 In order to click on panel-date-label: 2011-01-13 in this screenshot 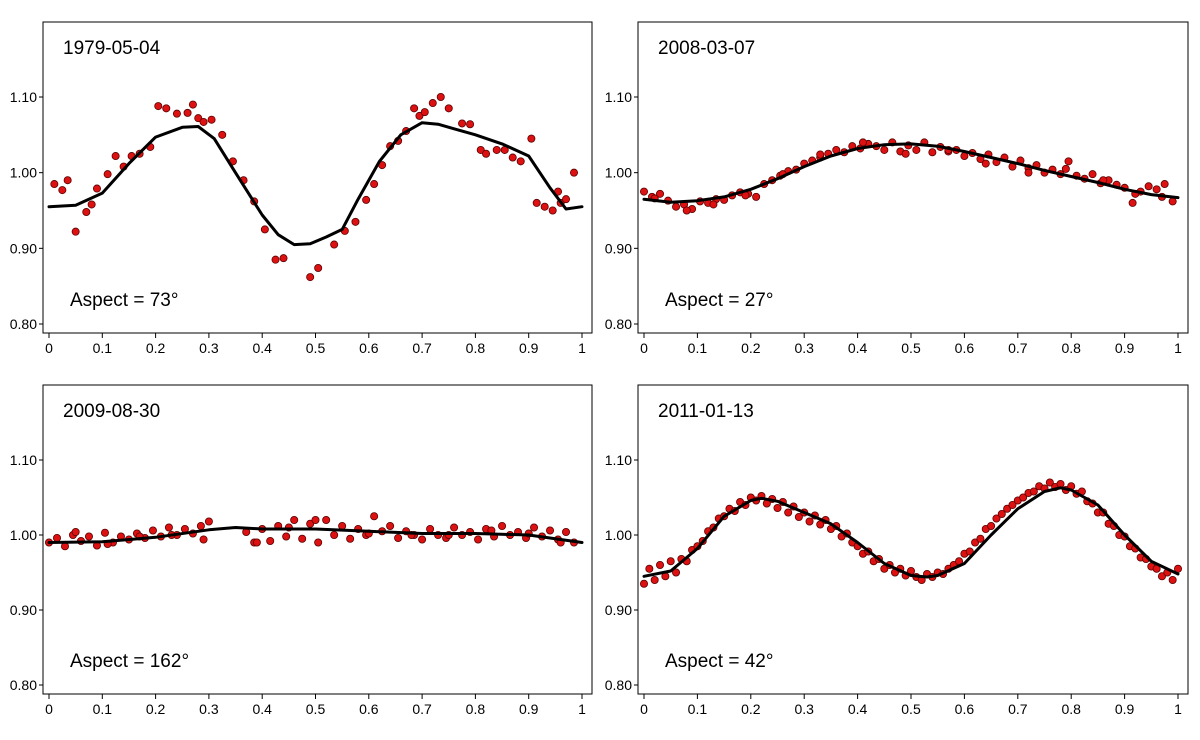, I will do `click(706, 411)`.